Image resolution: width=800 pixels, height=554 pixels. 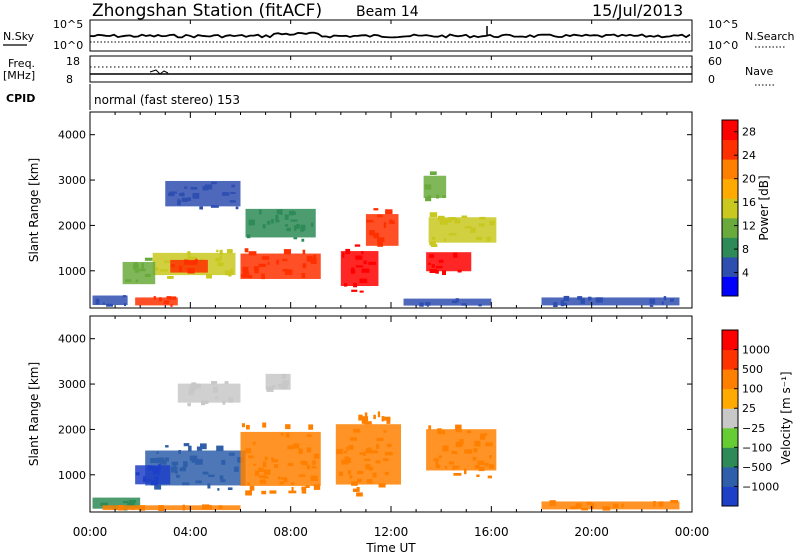 What do you see at coordinates (19, 75) in the screenshot?
I see `freq-unit-label: [MHz]` at bounding box center [19, 75].